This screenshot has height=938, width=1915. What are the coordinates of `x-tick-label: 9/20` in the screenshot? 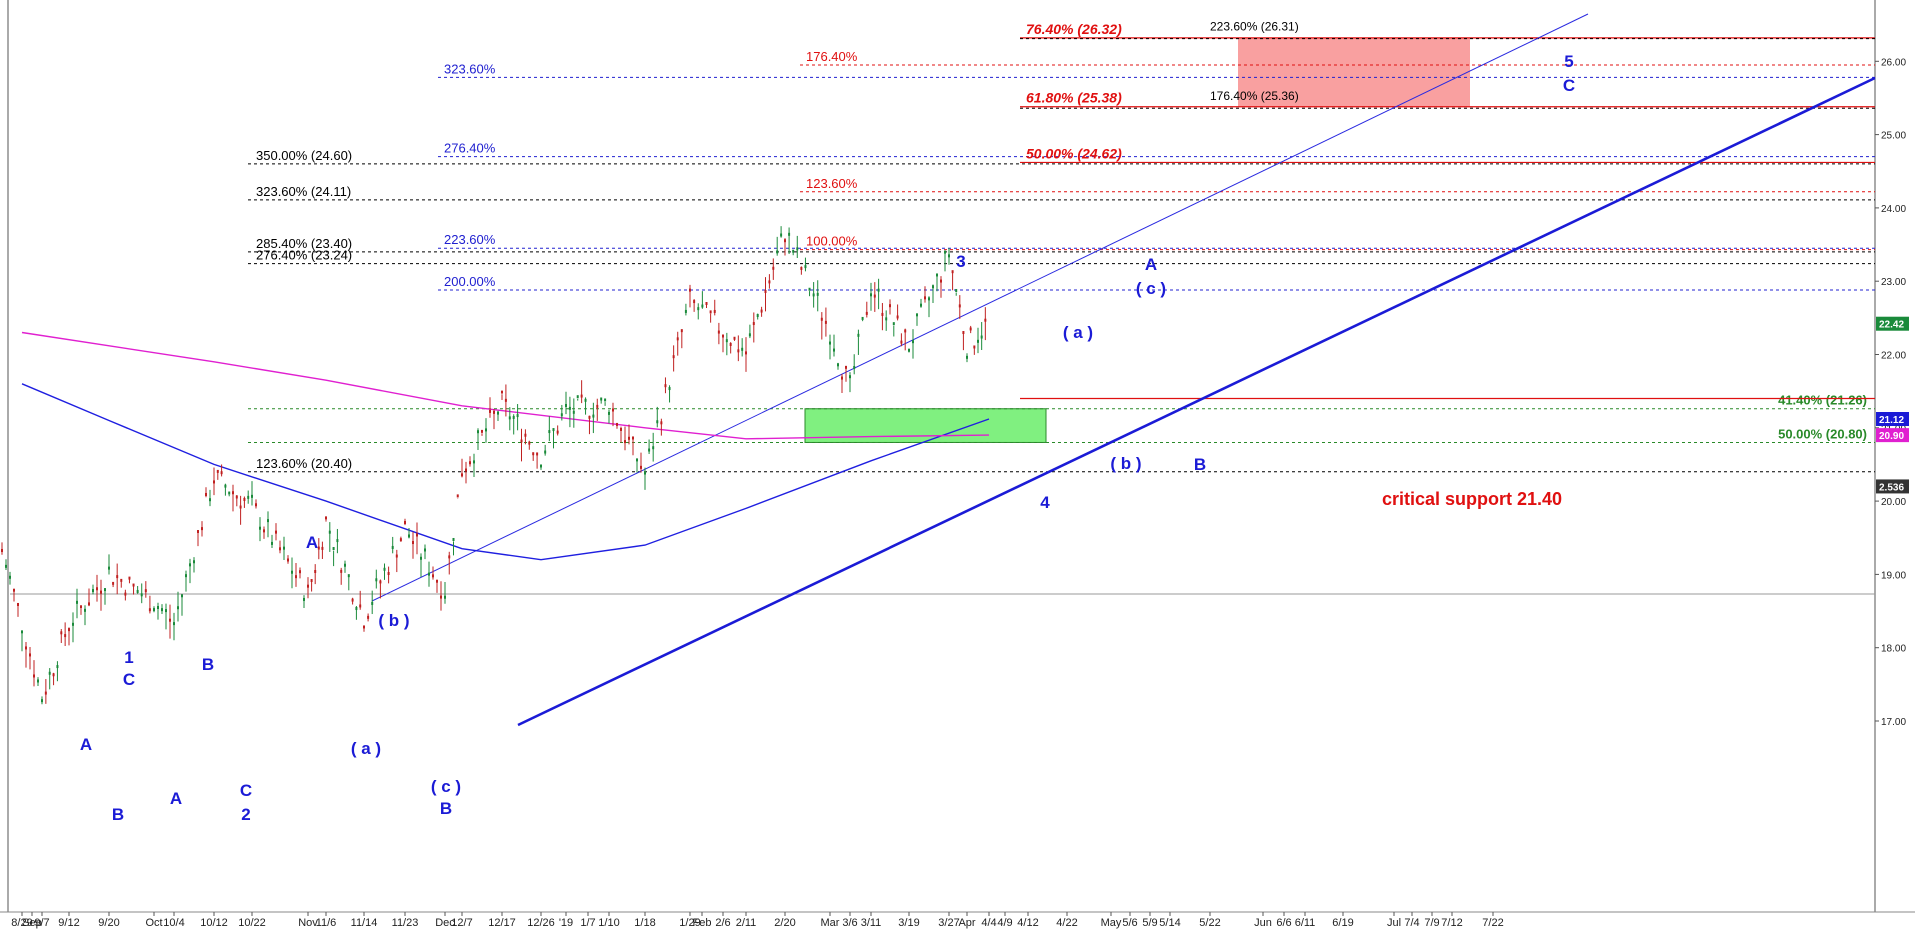 It's located at (108, 923).